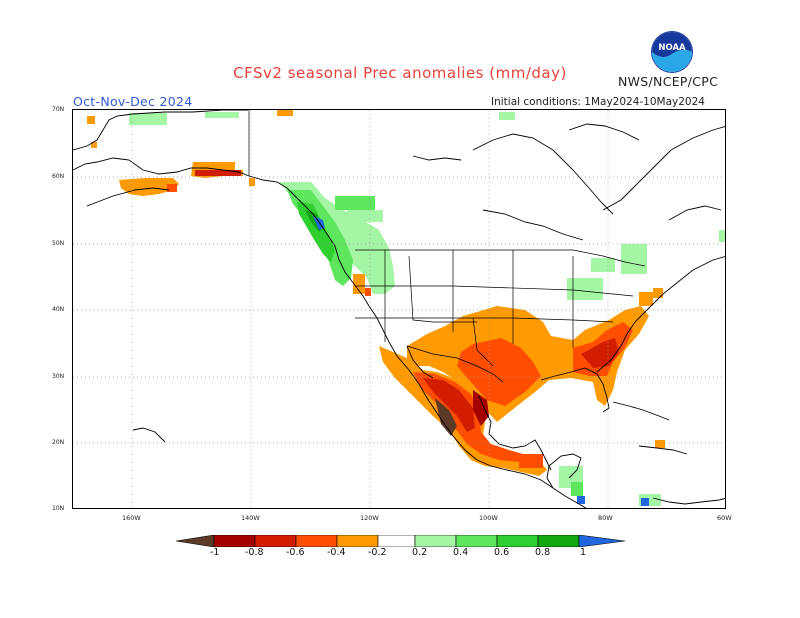 The height and width of the screenshot is (618, 800). I want to click on lat-label-40: 40N, so click(58, 309).